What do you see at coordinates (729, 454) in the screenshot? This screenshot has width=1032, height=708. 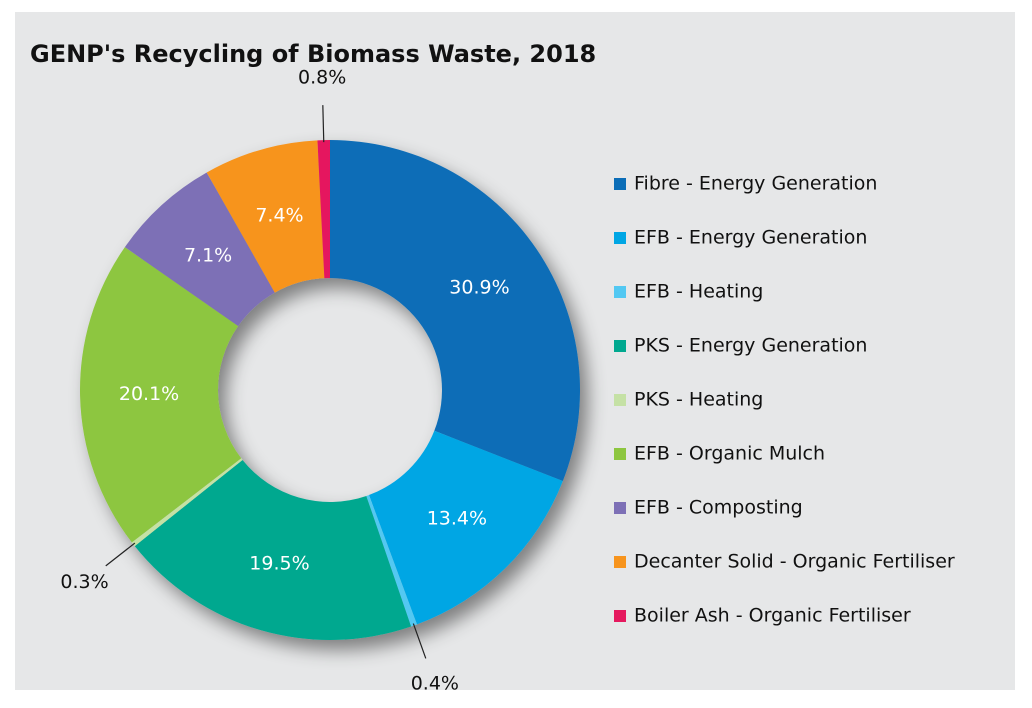 I see `legend-label: EFB - Organic Mulch` at bounding box center [729, 454].